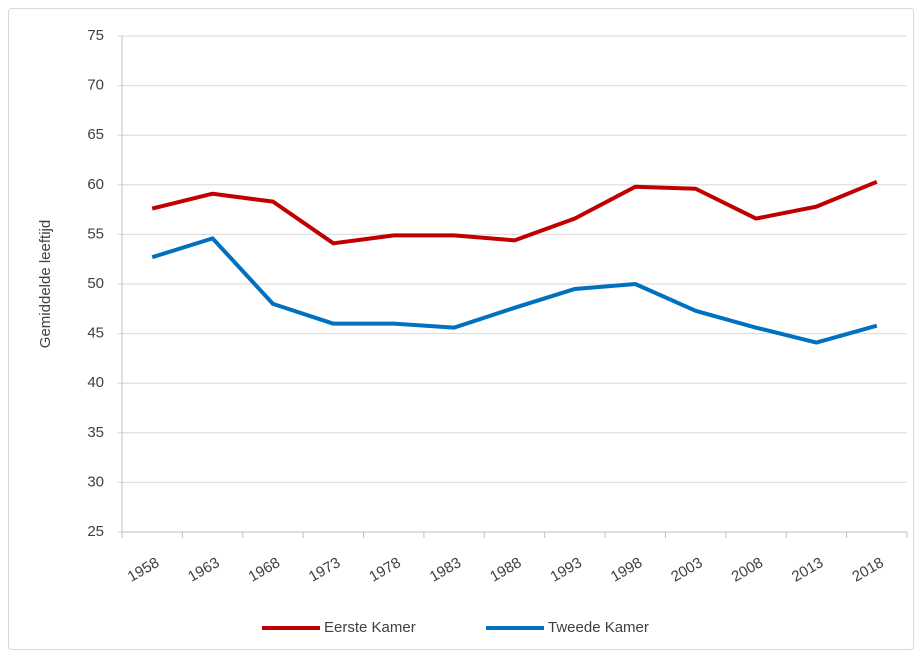 The image size is (922, 656). Describe the element at coordinates (95, 382) in the screenshot. I see `y-tick-label: 40` at that location.